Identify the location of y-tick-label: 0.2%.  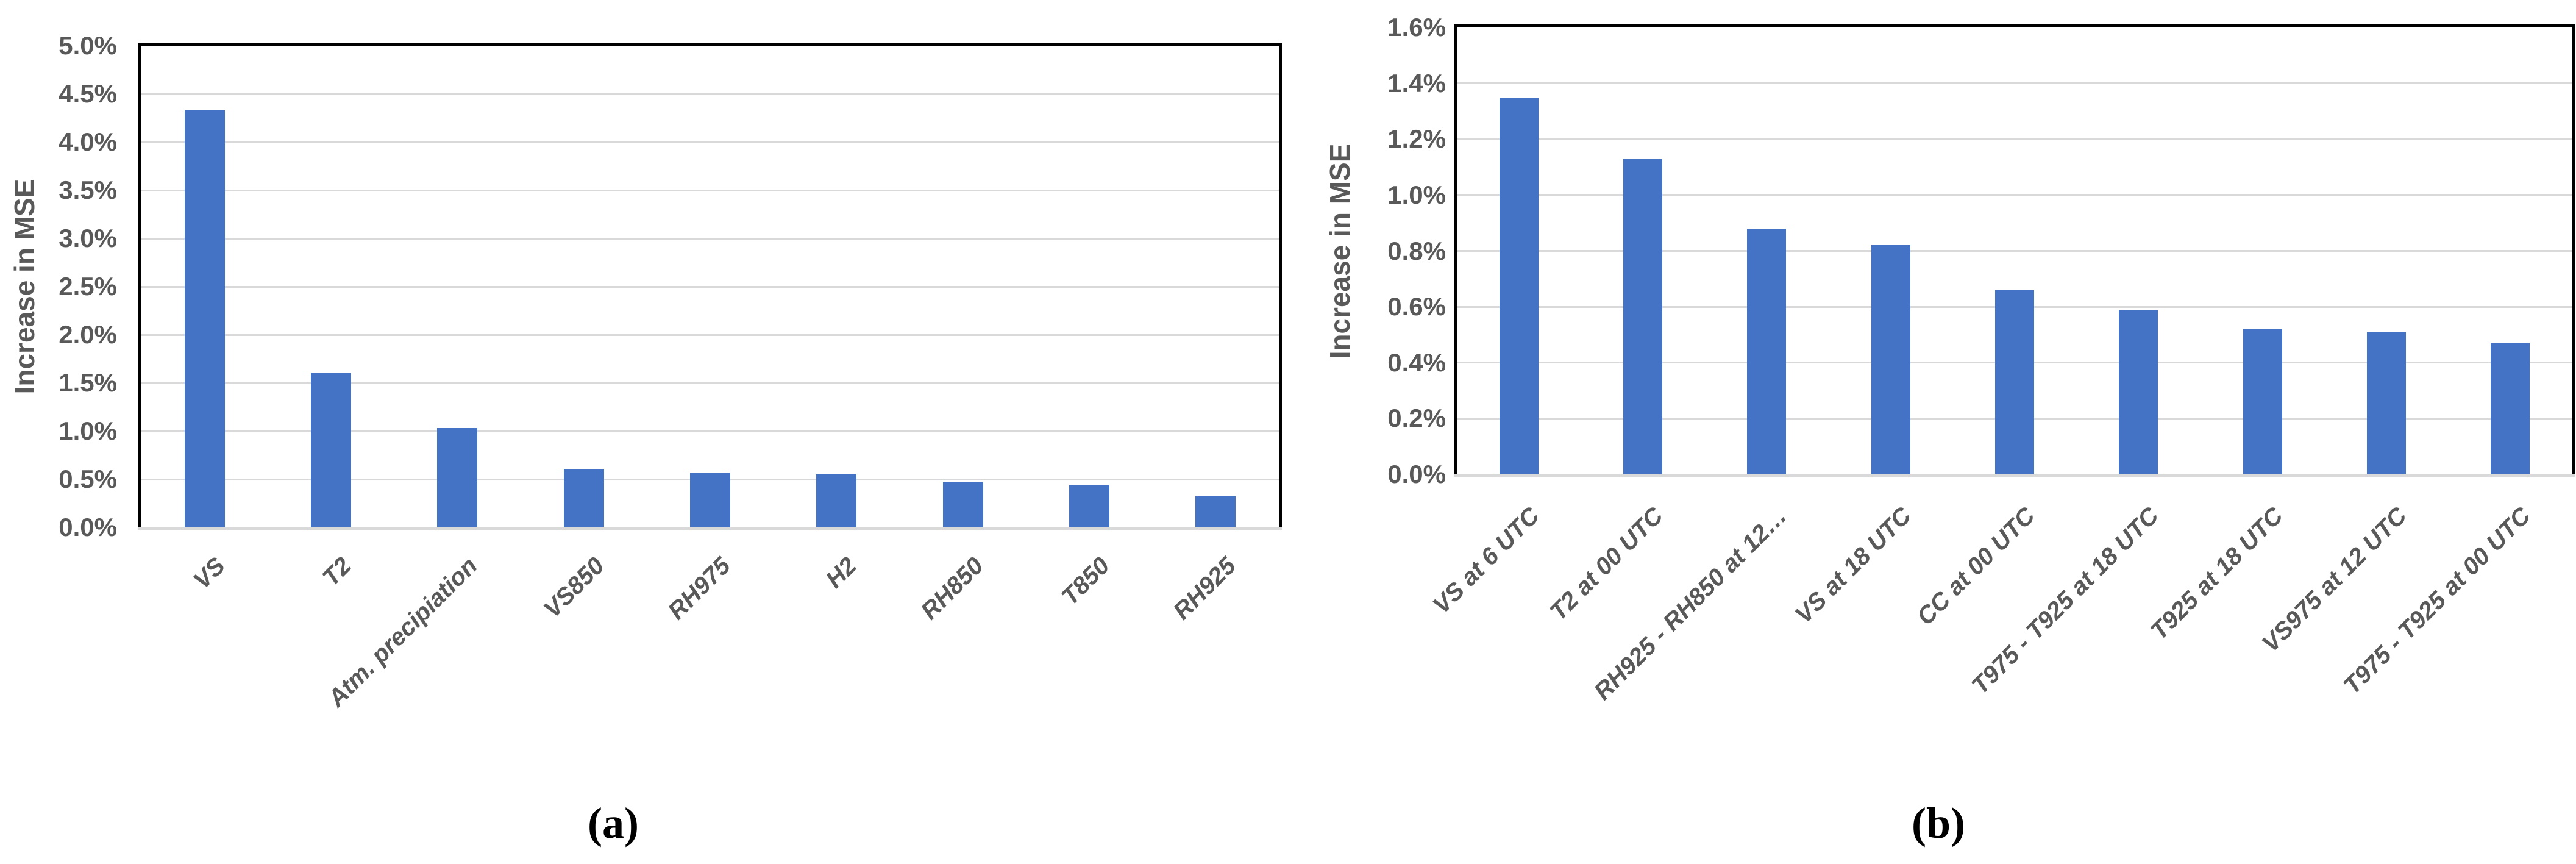
(1416, 418).